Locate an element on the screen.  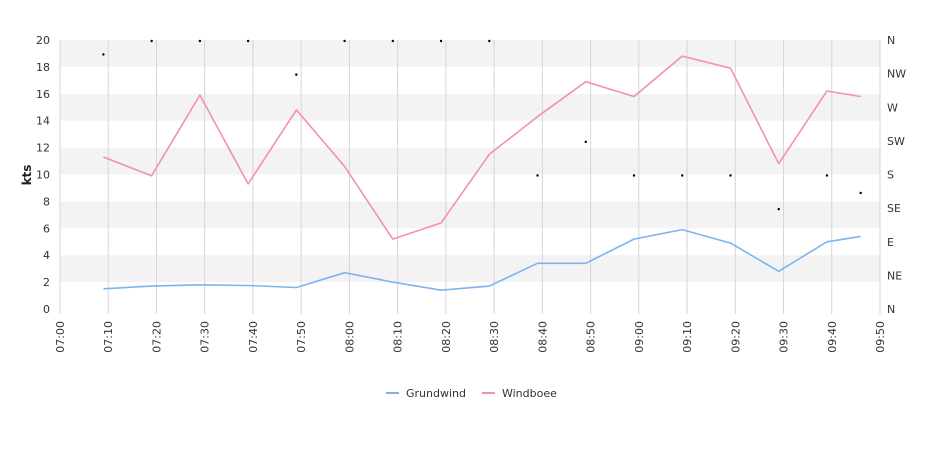
x-tick-label: 09:30 is located at coordinates (784, 337).